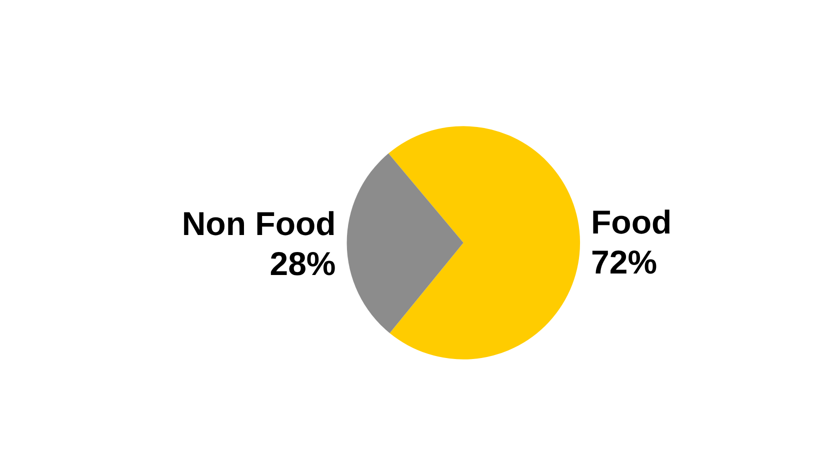 This screenshot has height=476, width=813. What do you see at coordinates (259, 223) in the screenshot?
I see `slice-label: Non Food` at bounding box center [259, 223].